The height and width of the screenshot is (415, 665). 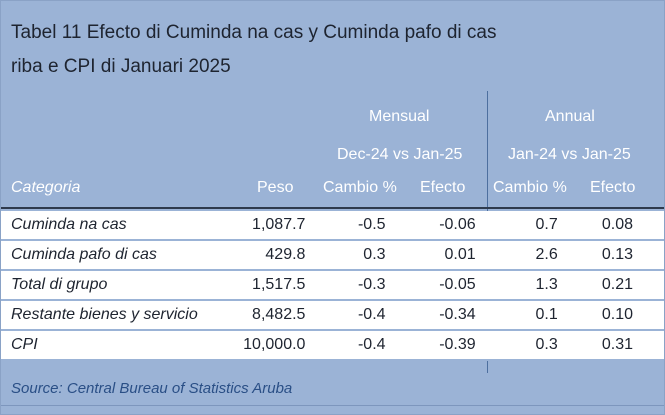 I want to click on header-rule, so click(x=332, y=208).